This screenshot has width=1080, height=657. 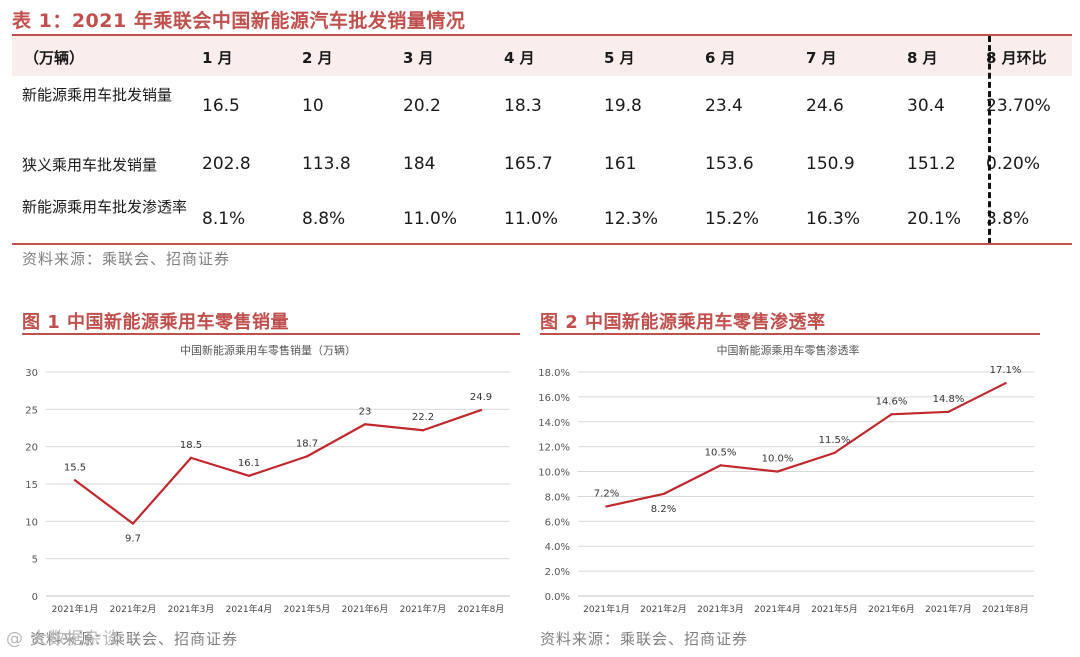 I want to click on data-label: 15.5, so click(x=75, y=467).